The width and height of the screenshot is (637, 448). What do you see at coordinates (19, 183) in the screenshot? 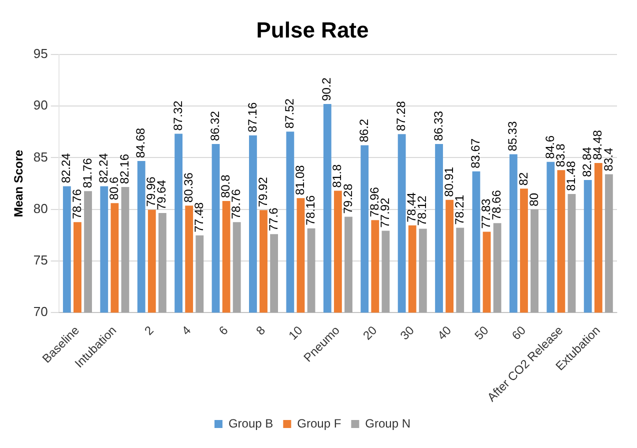
I see `y-axis-title: Mean Score` at bounding box center [19, 183].